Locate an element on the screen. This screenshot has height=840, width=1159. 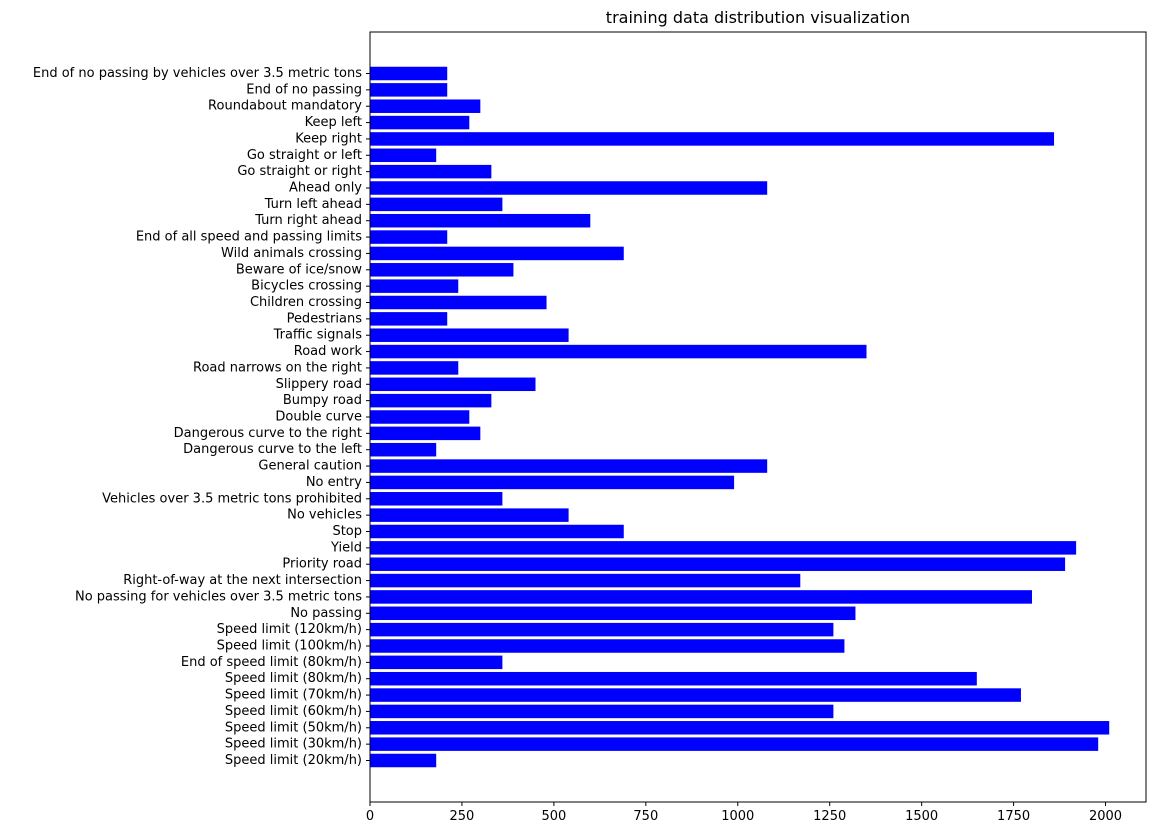
x-tick-label: 1500 is located at coordinates (921, 816).